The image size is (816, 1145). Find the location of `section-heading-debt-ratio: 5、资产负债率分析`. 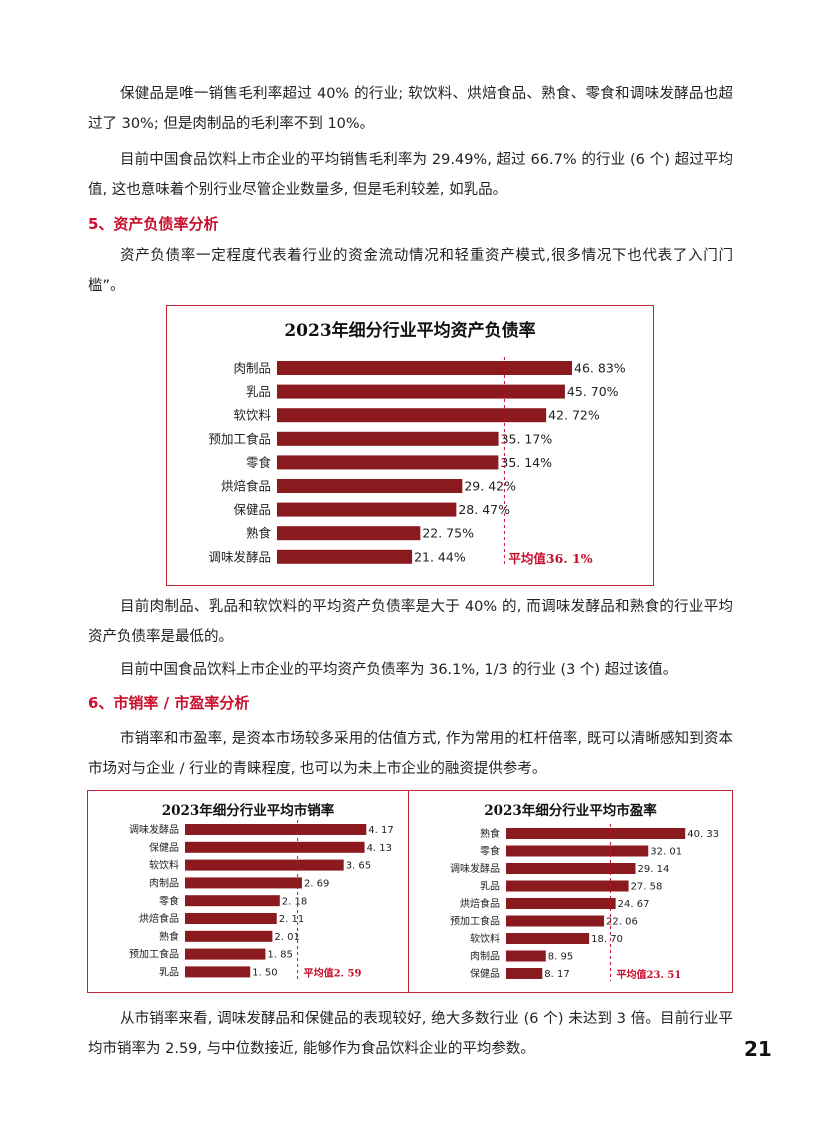

section-heading-debt-ratio: 5、资产负债率分析 is located at coordinates (153, 224).